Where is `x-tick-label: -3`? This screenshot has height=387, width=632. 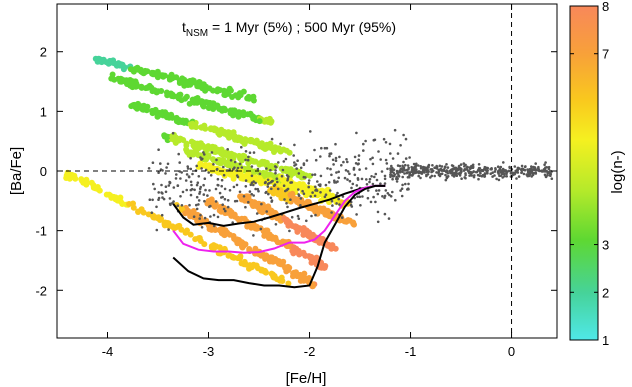 x-tick-label: -3 is located at coordinates (209, 351).